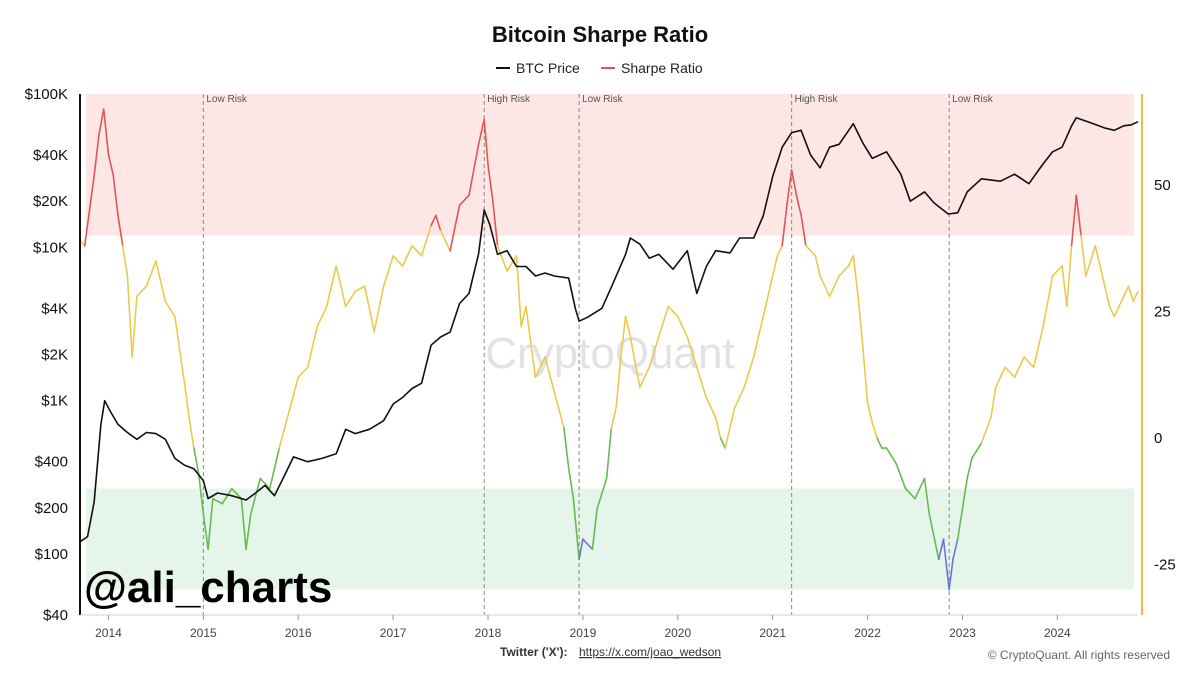  Describe the element at coordinates (227, 99) in the screenshot. I see `annotation-label-0: Low Risk` at that location.